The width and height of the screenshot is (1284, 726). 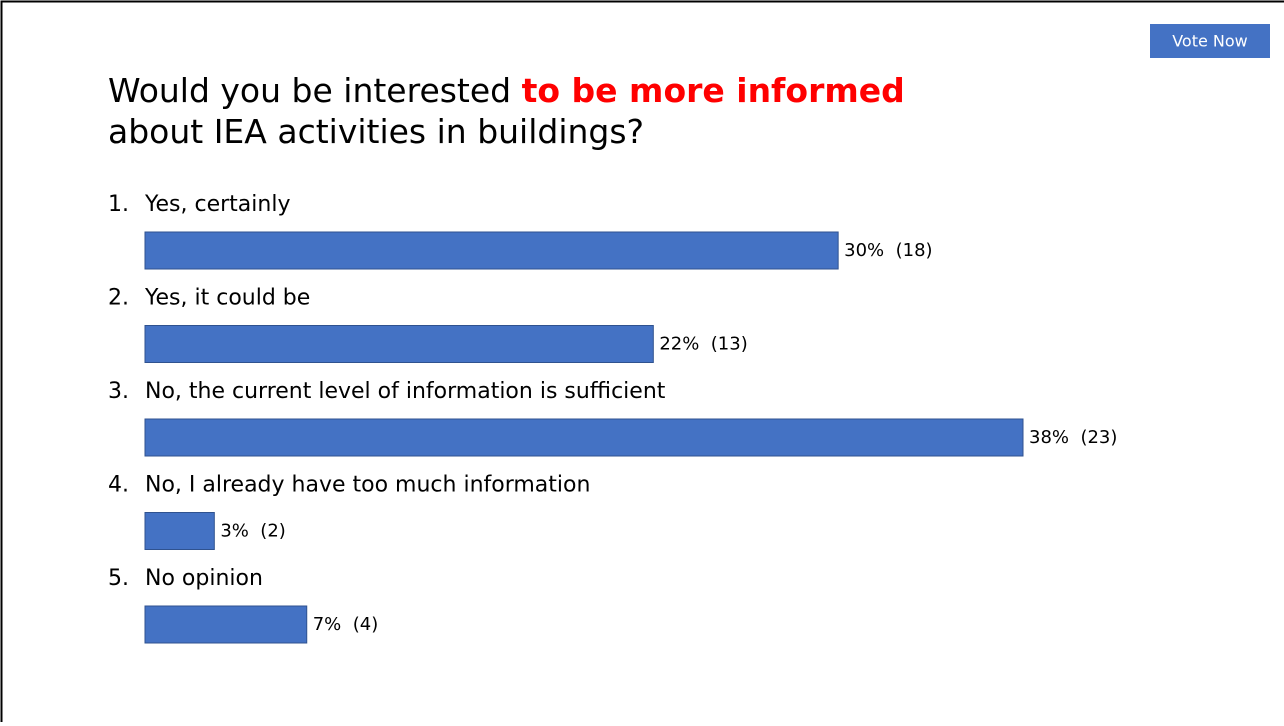 What do you see at coordinates (253, 531) in the screenshot?
I see `value-label: 3% (2)` at bounding box center [253, 531].